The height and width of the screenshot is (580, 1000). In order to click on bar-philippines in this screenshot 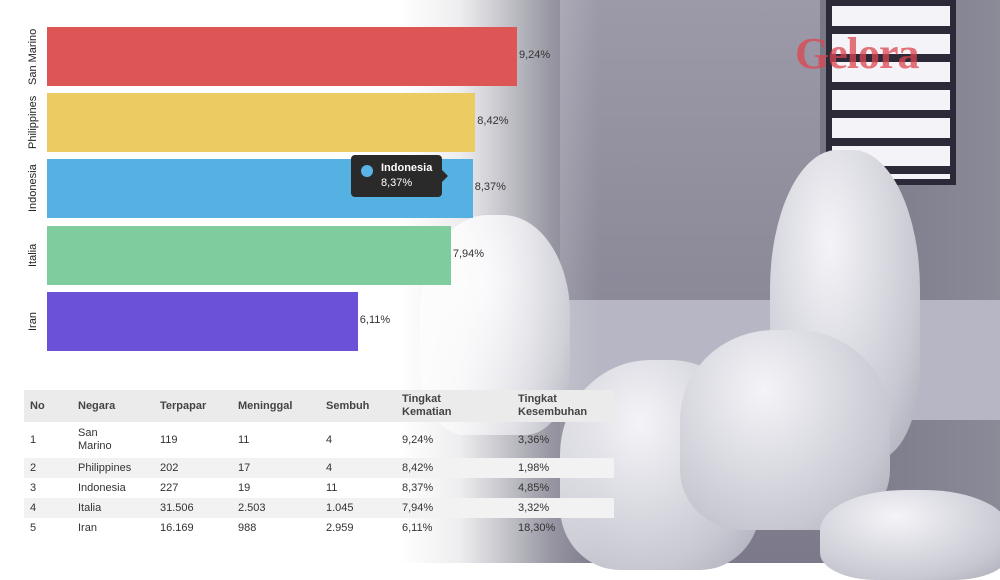, I will do `click(261, 122)`.